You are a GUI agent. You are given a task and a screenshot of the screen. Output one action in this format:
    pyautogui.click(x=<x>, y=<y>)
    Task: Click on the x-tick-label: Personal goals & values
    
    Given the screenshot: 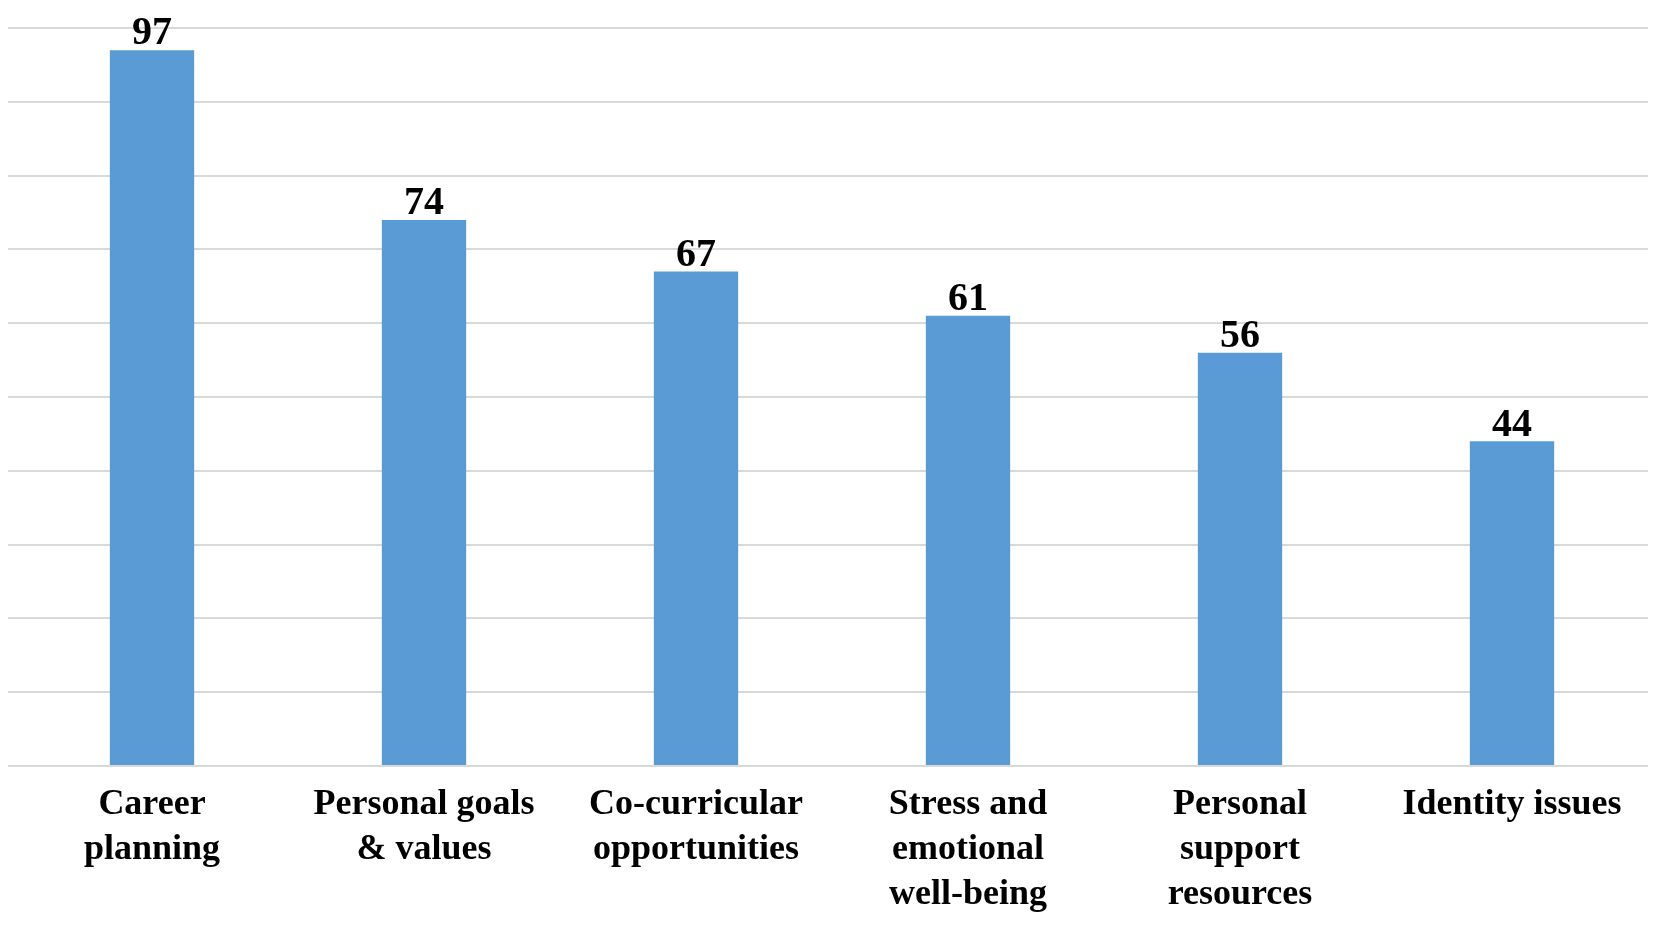 What is the action you would take?
    pyautogui.click(x=424, y=824)
    